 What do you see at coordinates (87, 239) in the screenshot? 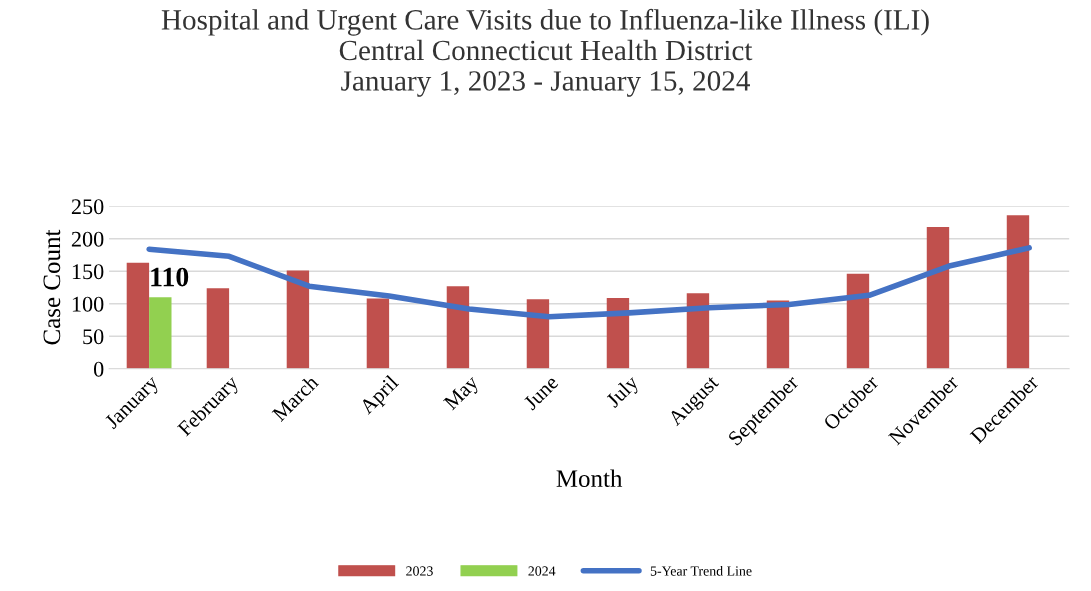
I see `y-tick-label: 200` at bounding box center [87, 239].